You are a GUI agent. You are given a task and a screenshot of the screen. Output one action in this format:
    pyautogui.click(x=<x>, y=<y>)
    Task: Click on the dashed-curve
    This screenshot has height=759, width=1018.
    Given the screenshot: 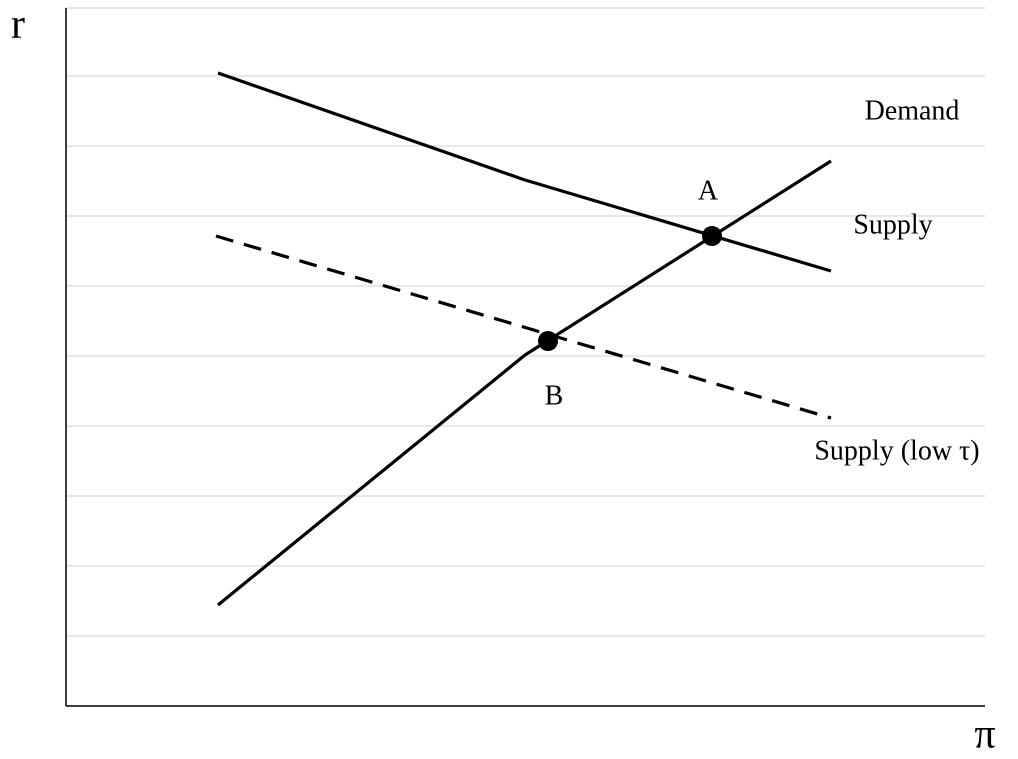 What is the action you would take?
    pyautogui.click(x=523, y=327)
    